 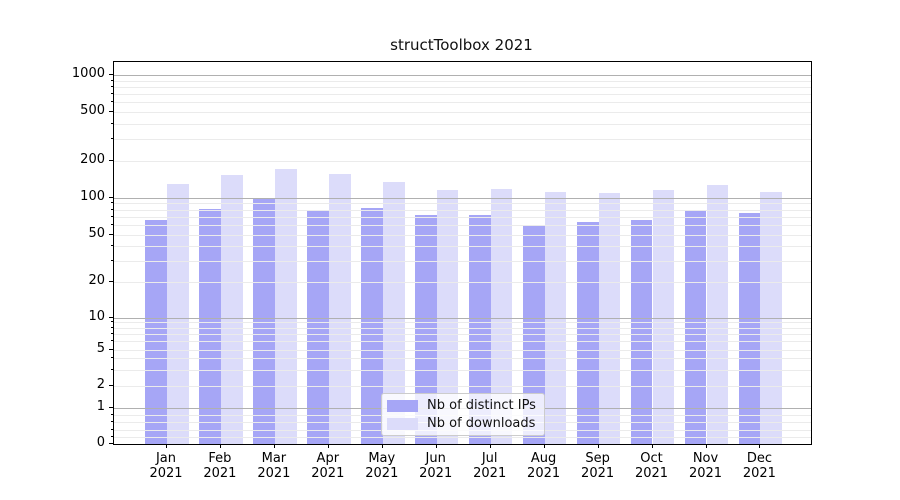 I want to click on x-tick-label-dec: Dec 2021, so click(x=759, y=466).